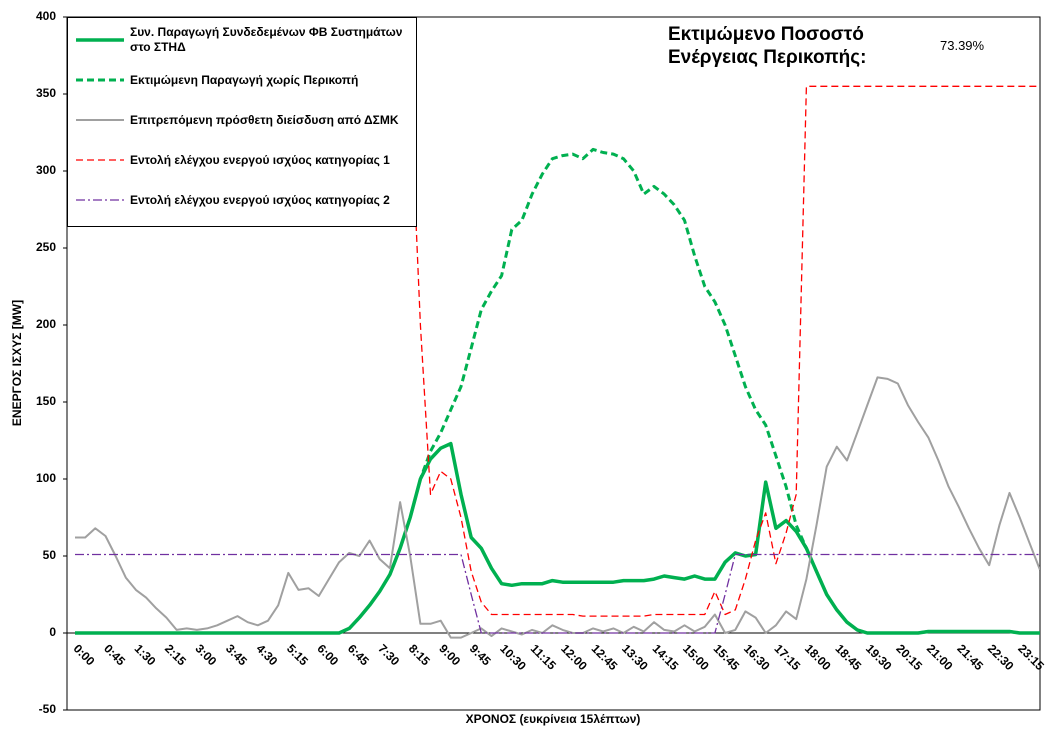 The height and width of the screenshot is (731, 1047). I want to click on x-tick-label: 3:45, so click(236, 654).